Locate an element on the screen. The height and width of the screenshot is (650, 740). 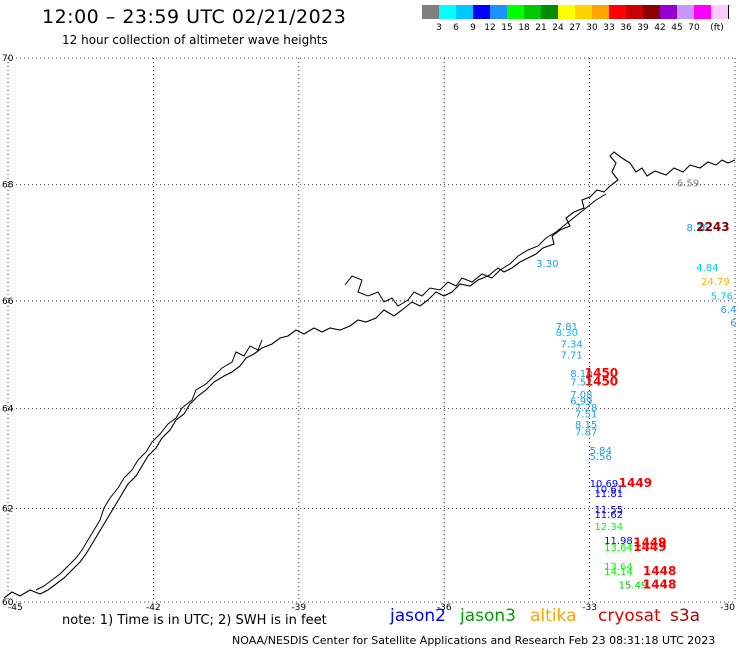
color-scale-tick: 18 is located at coordinates (524, 28).